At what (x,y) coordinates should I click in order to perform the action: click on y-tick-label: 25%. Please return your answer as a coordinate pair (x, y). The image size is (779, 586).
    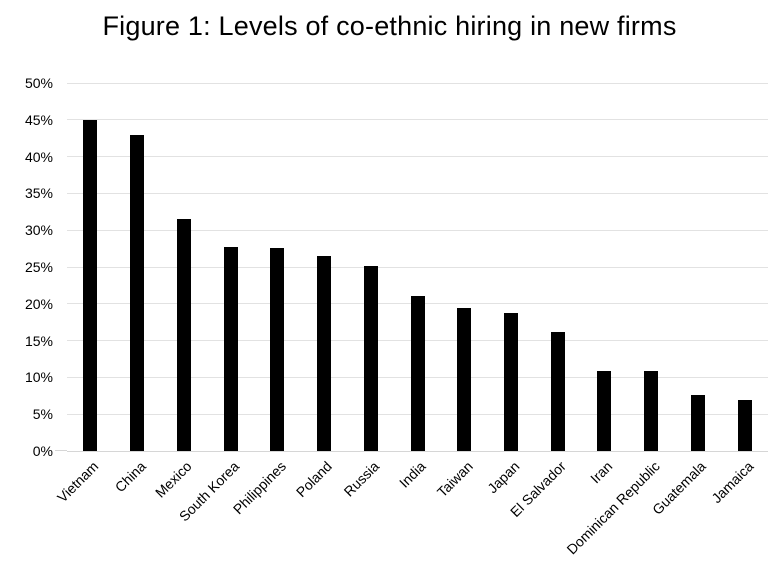
    Looking at the image, I should click on (38, 267).